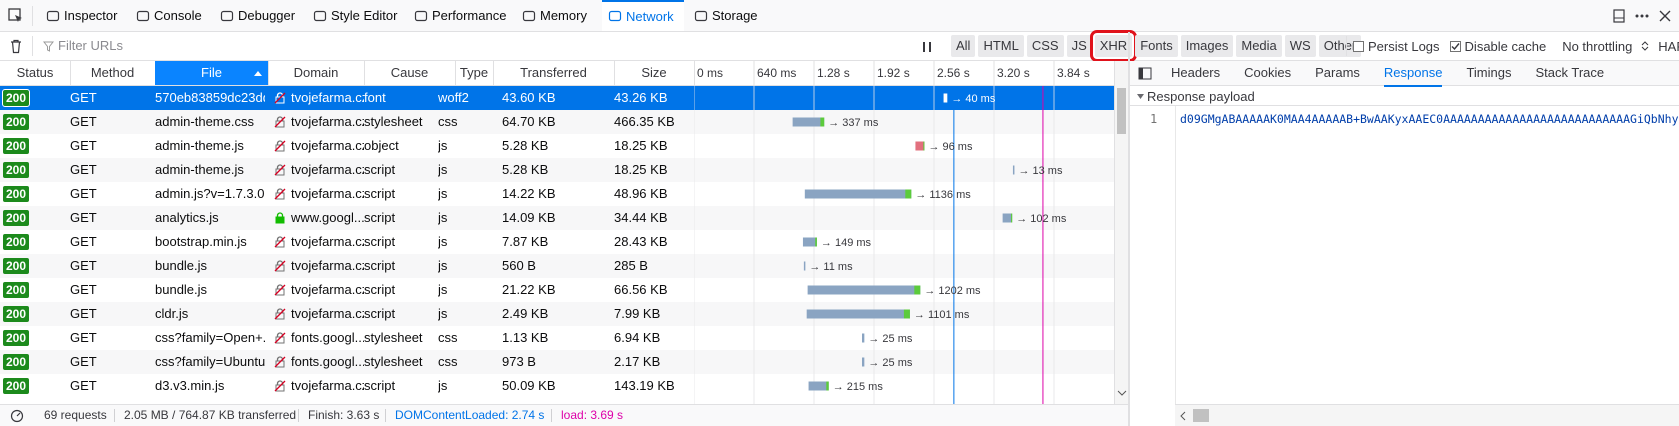 The width and height of the screenshot is (1679, 426). What do you see at coordinates (171, 15) in the screenshot?
I see `devtools-tab: Console` at bounding box center [171, 15].